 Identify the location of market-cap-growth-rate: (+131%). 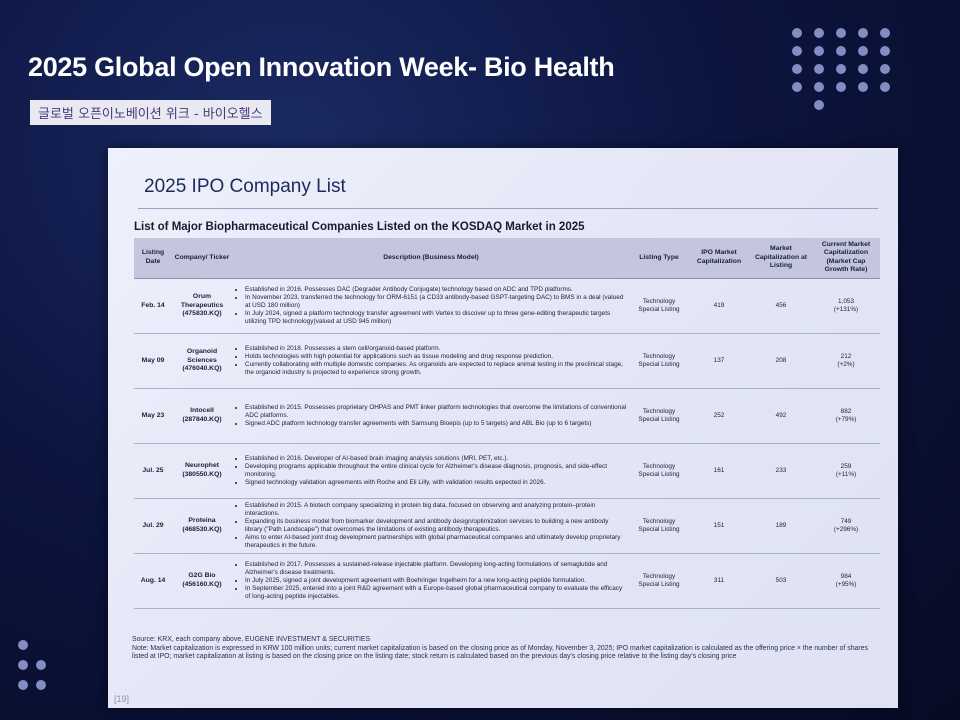
(846, 309).